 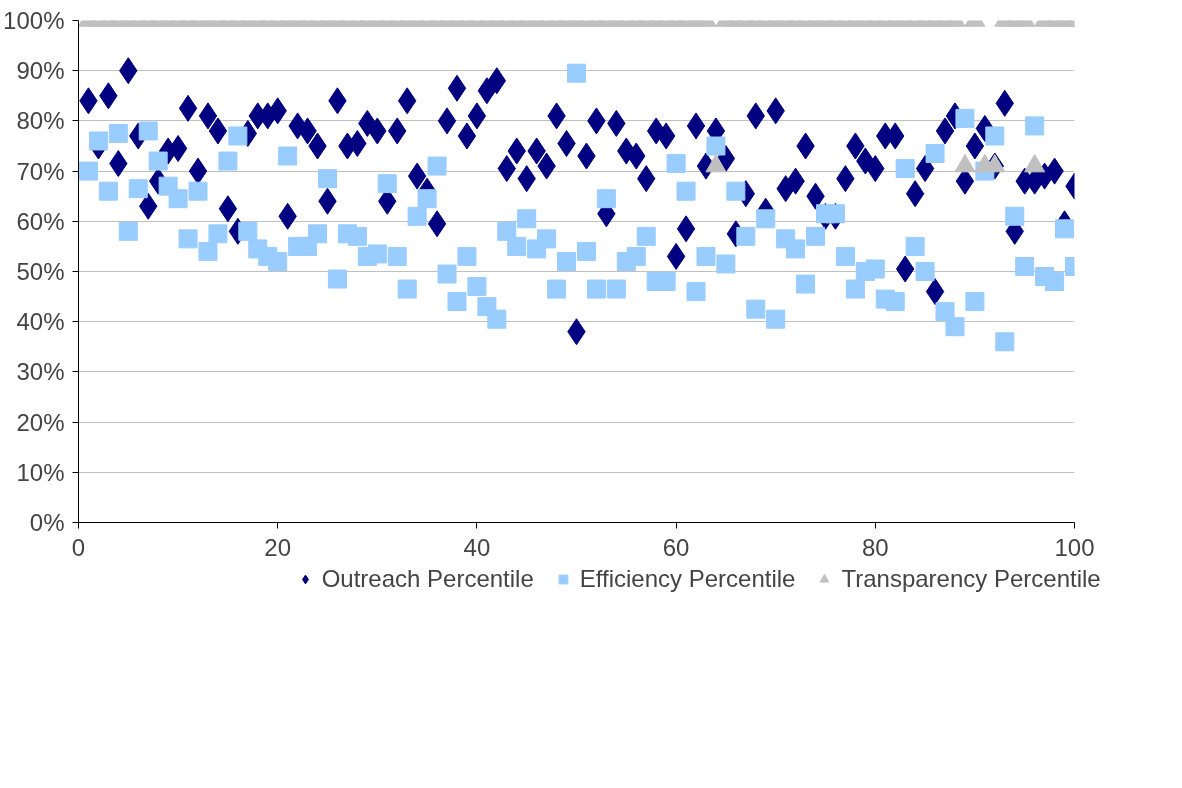 What do you see at coordinates (1074, 547) in the screenshot?
I see `x-tick-label: 100` at bounding box center [1074, 547].